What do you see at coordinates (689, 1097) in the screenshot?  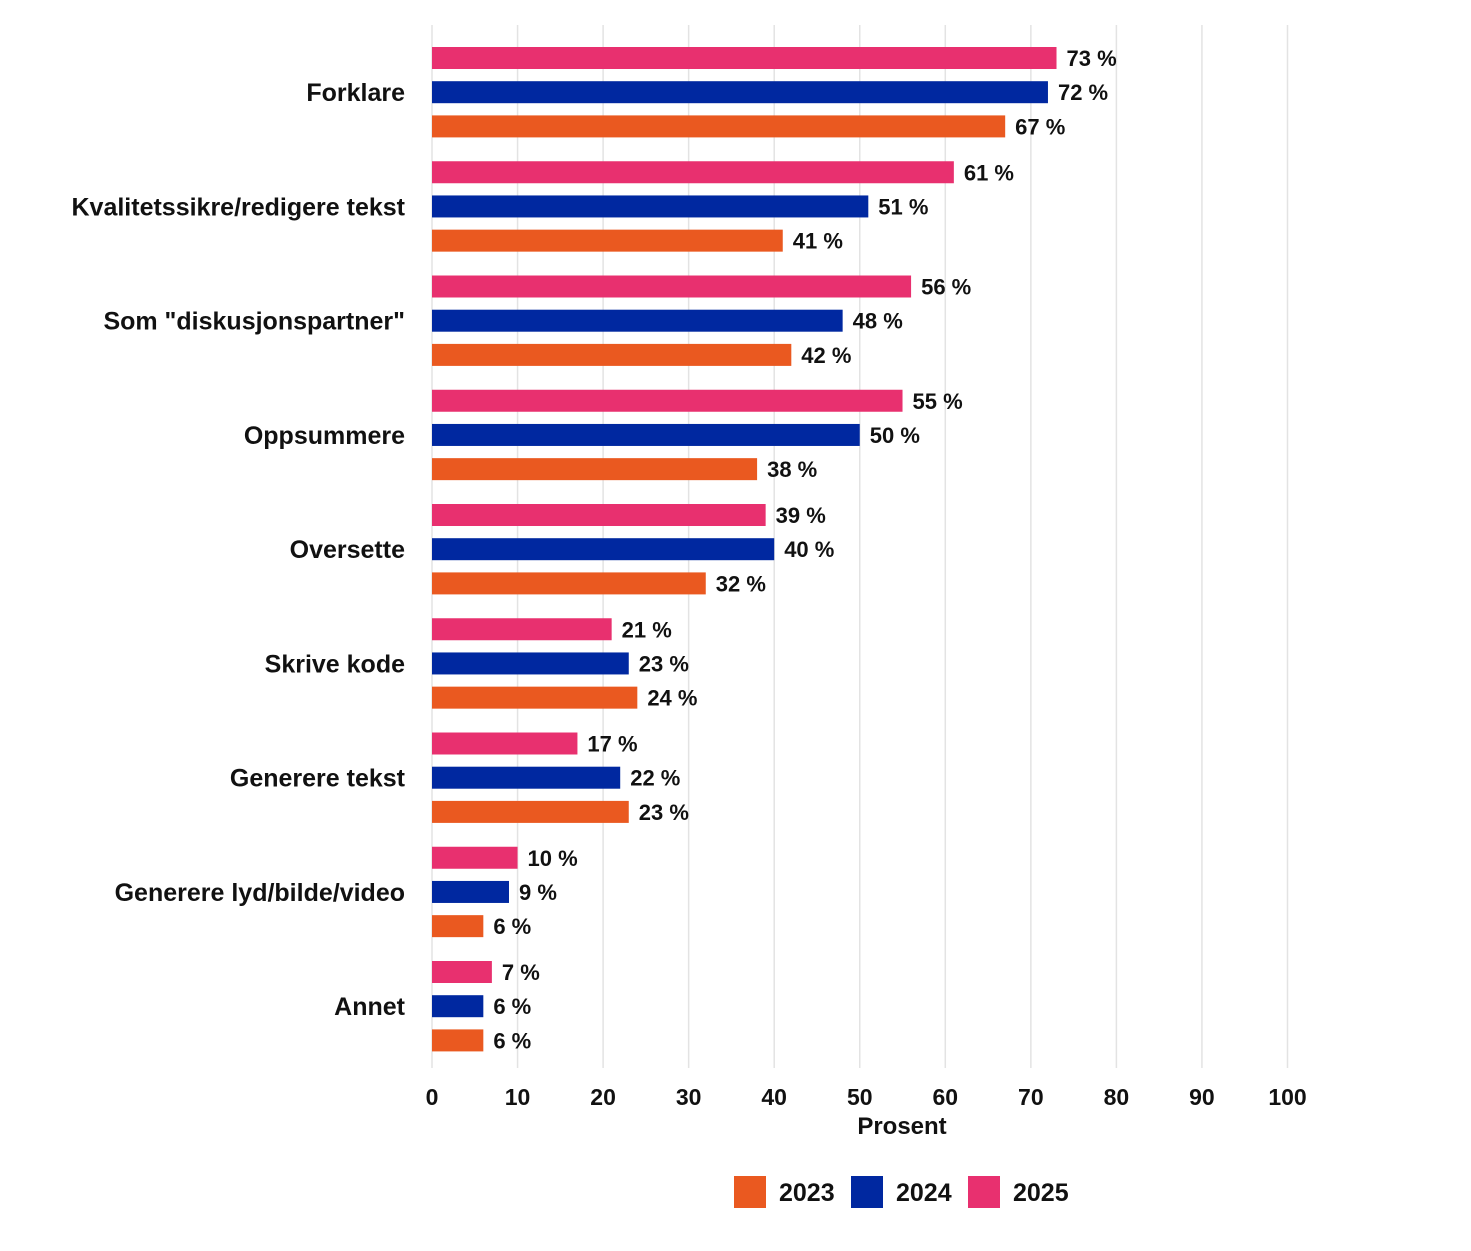 I see `x-tick-label: 30` at bounding box center [689, 1097].